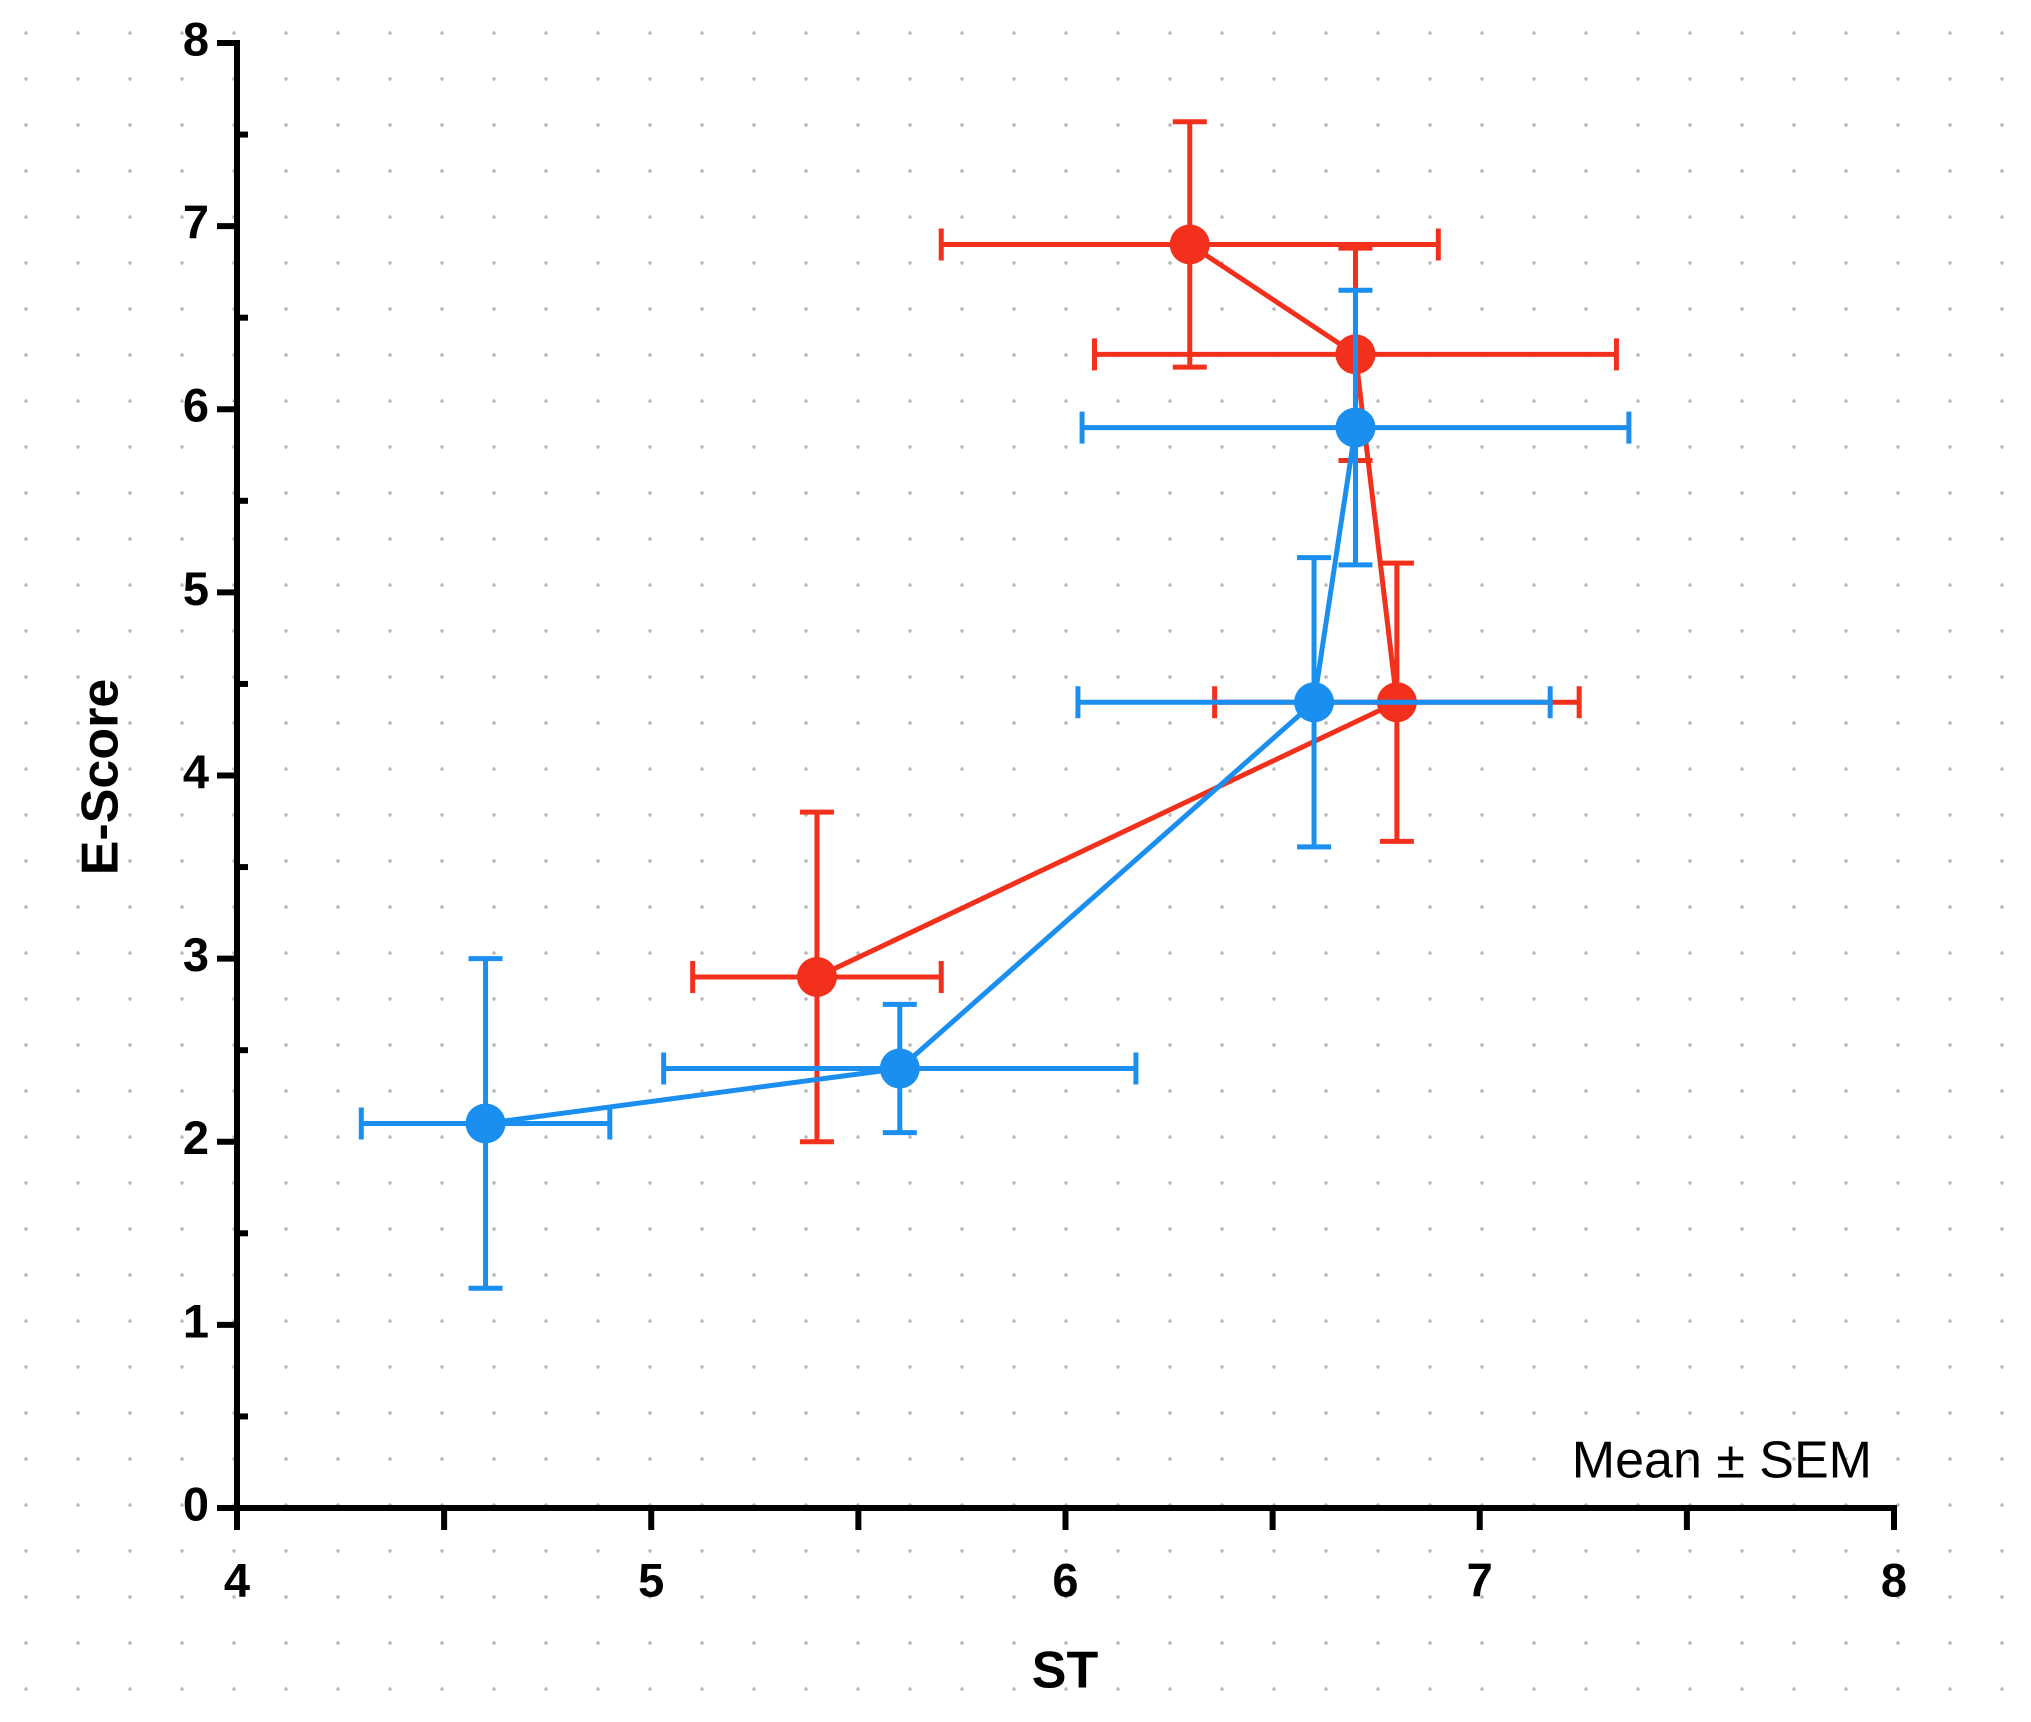  I want to click on y-axis-label: E-Score, so click(101, 777).